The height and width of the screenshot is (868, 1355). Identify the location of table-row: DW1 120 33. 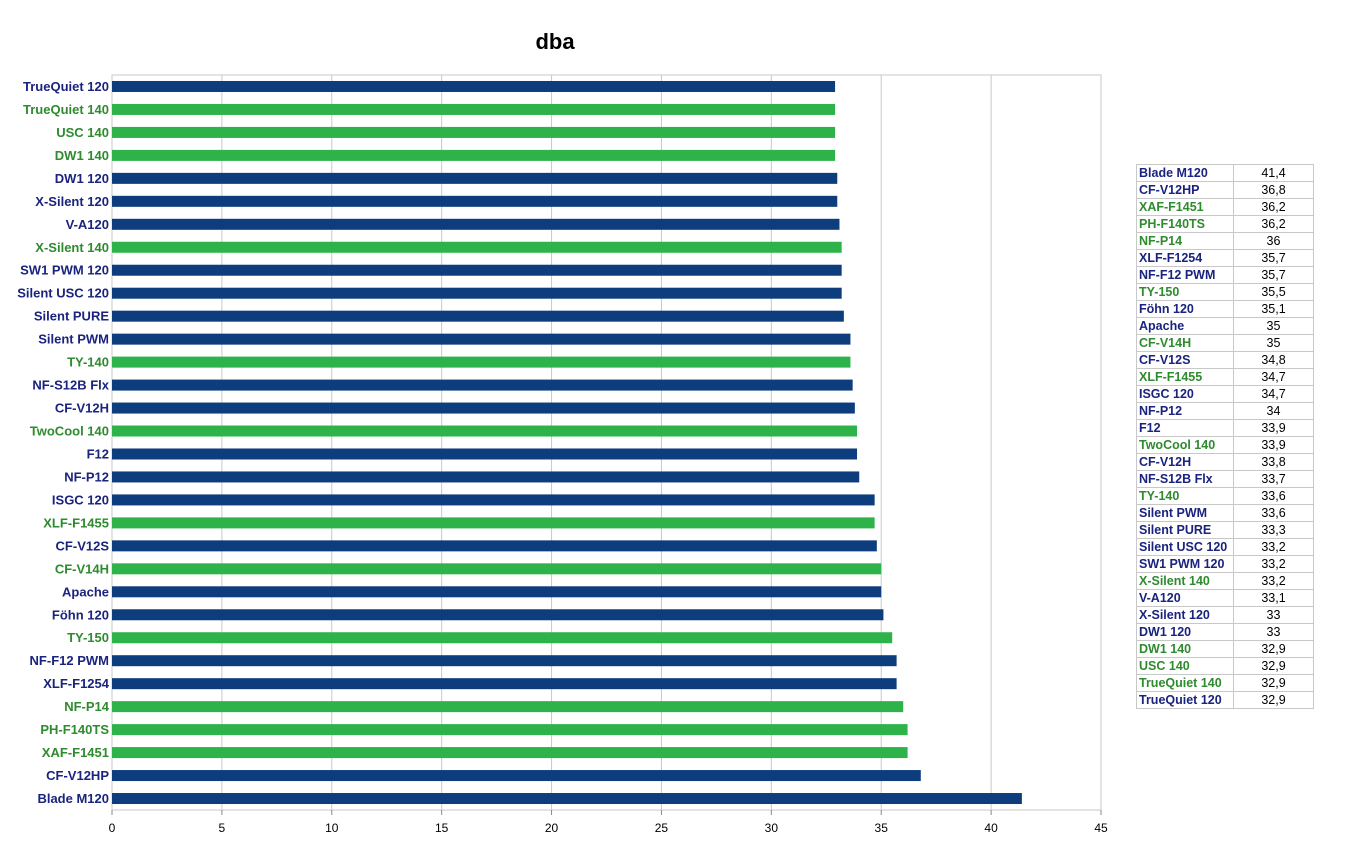
(1225, 632).